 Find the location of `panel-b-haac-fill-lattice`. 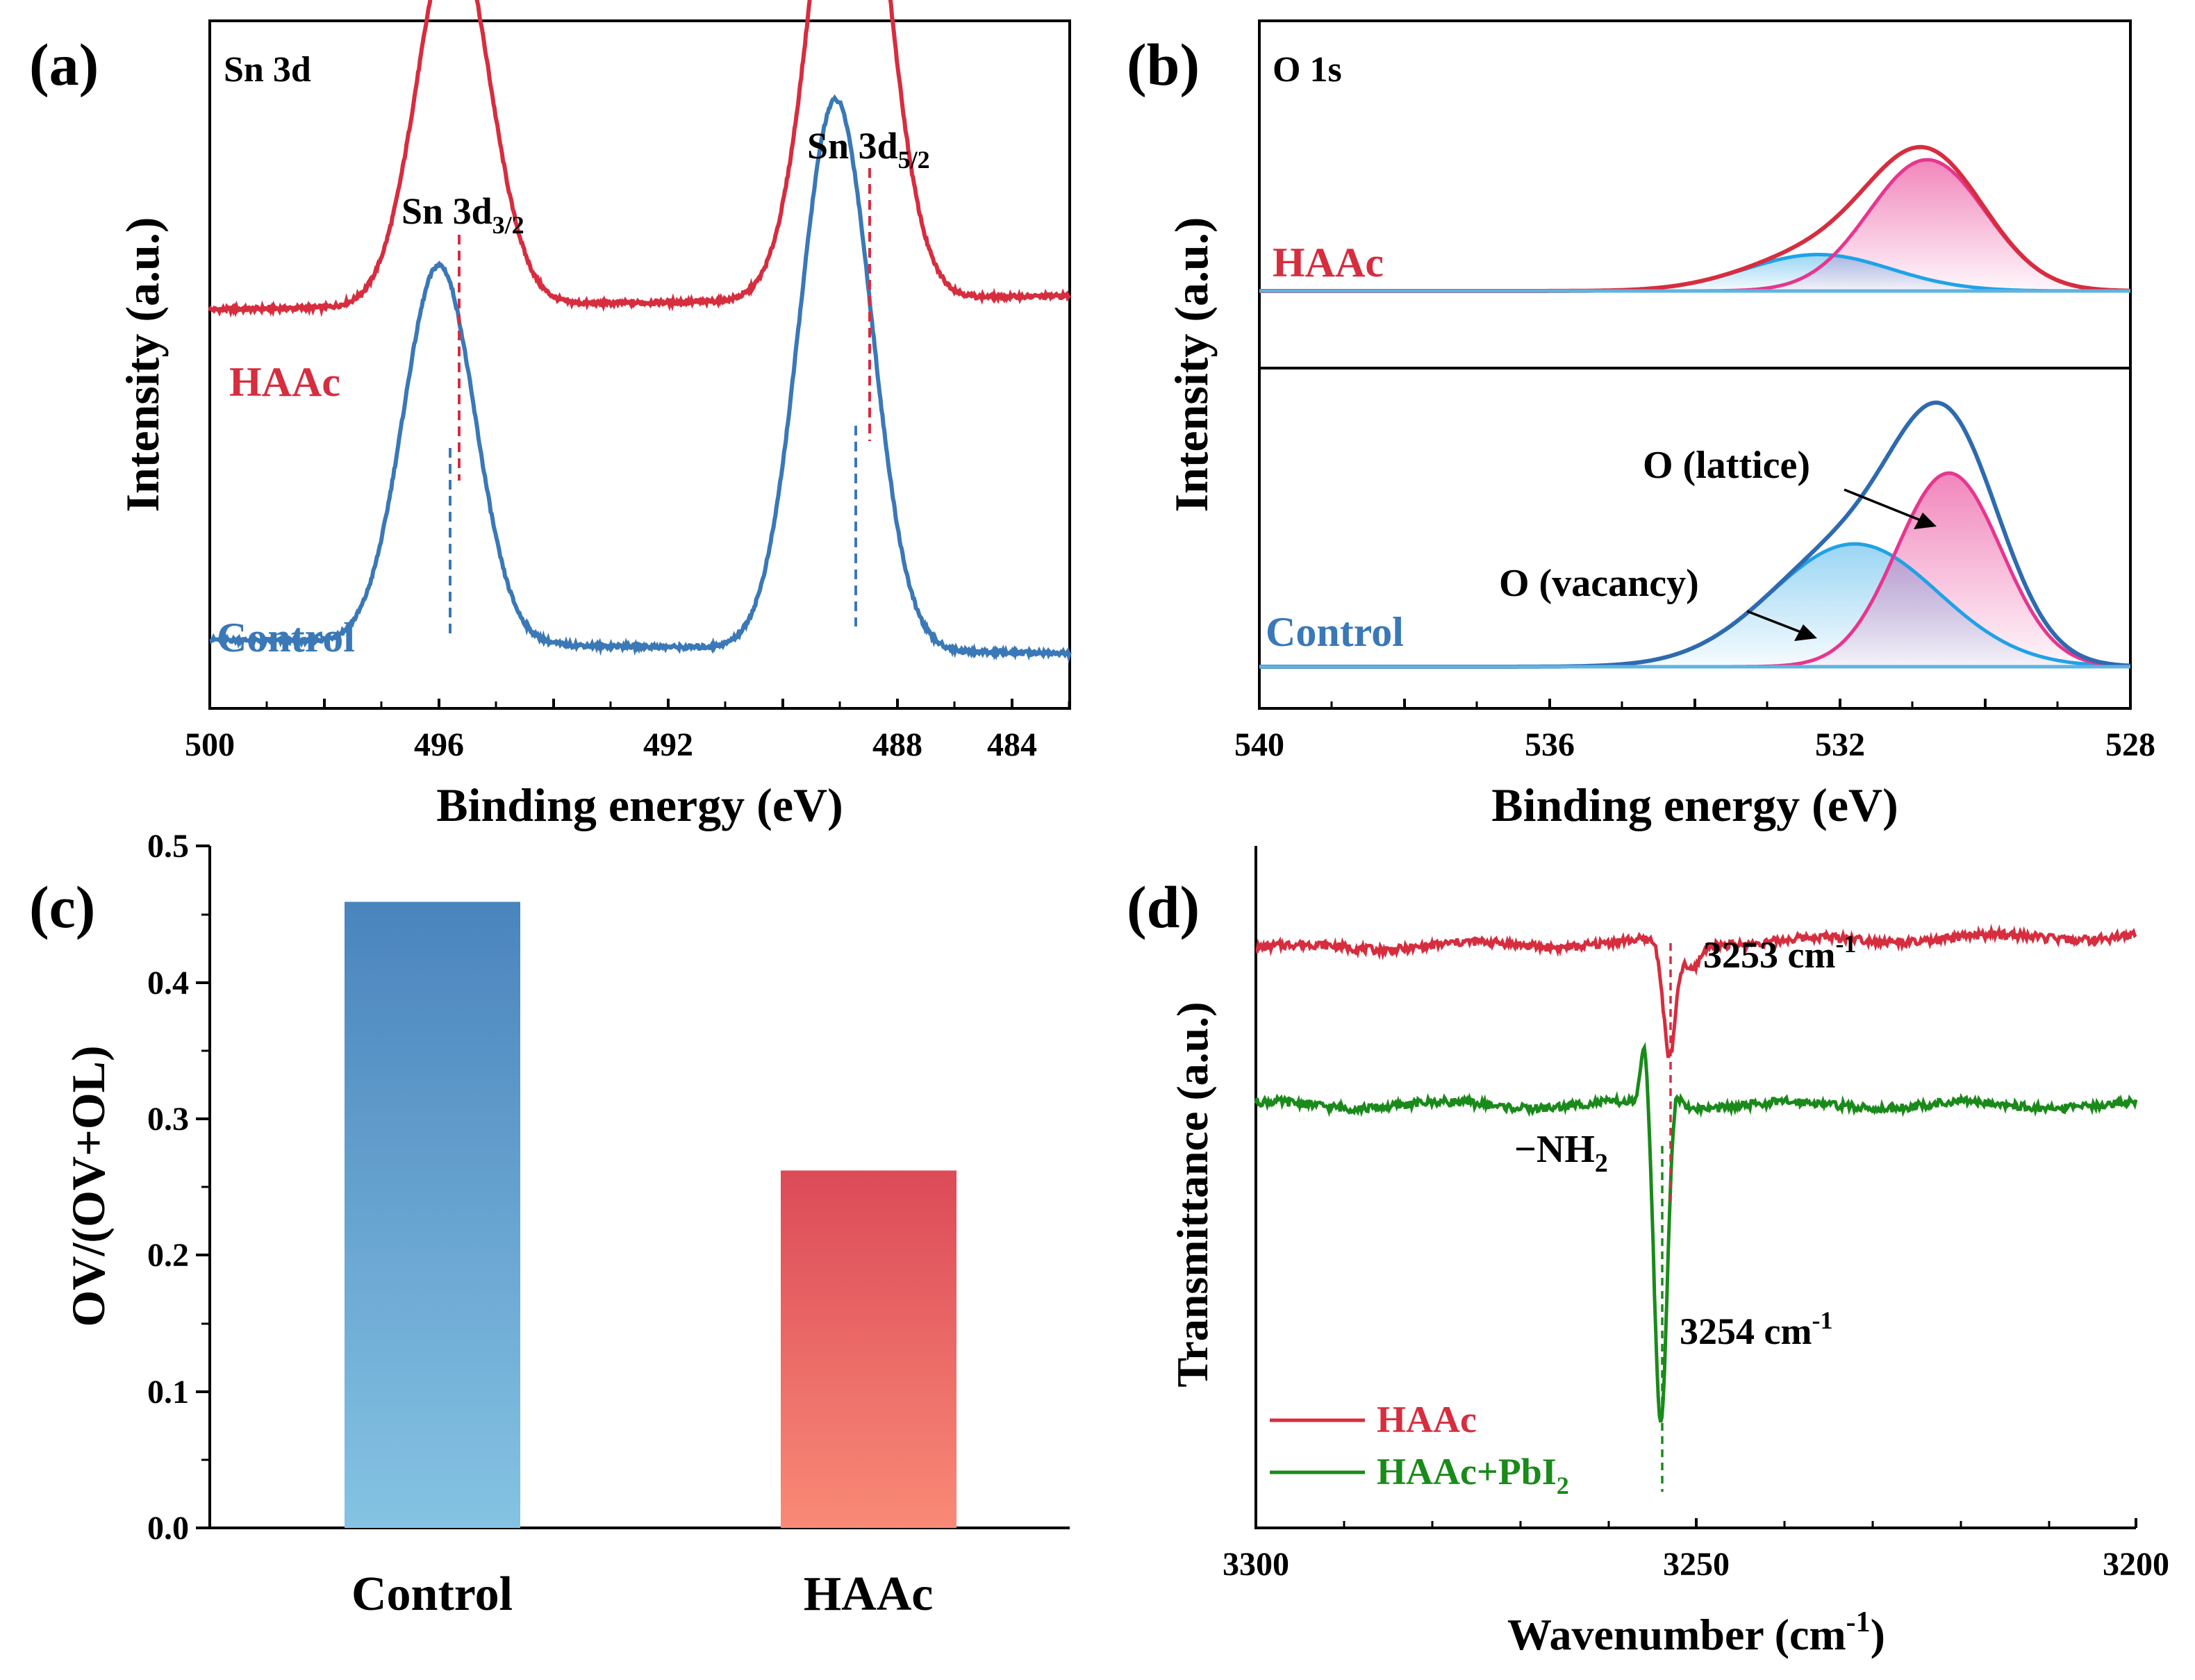

panel-b-haac-fill-lattice is located at coordinates (1694, 225).